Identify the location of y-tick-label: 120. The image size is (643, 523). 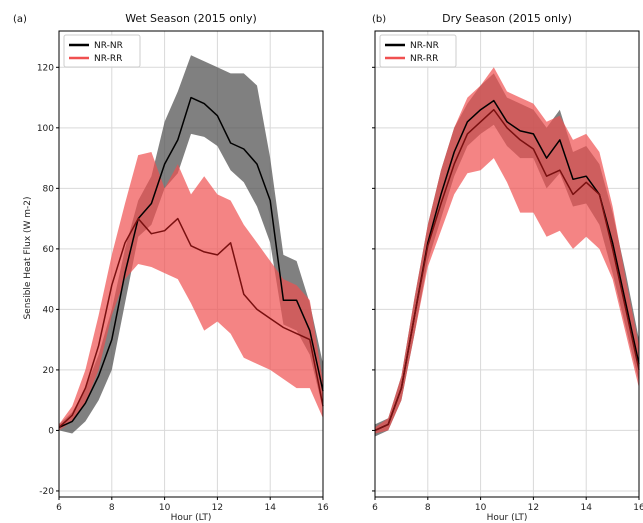
(45, 68).